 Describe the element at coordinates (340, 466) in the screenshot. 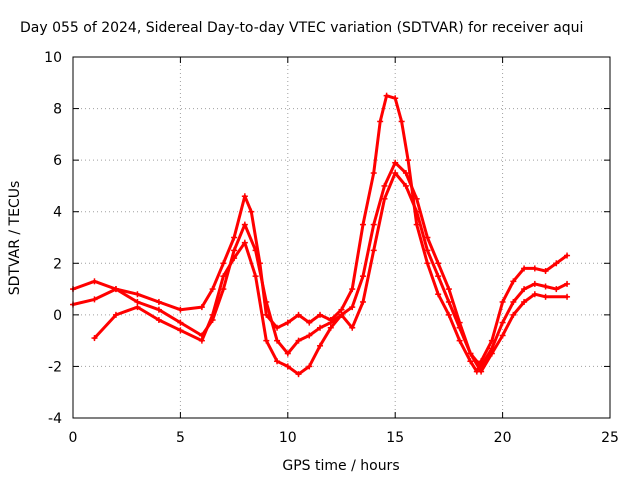

I see `x-axis-label: GPS time / hours` at that location.